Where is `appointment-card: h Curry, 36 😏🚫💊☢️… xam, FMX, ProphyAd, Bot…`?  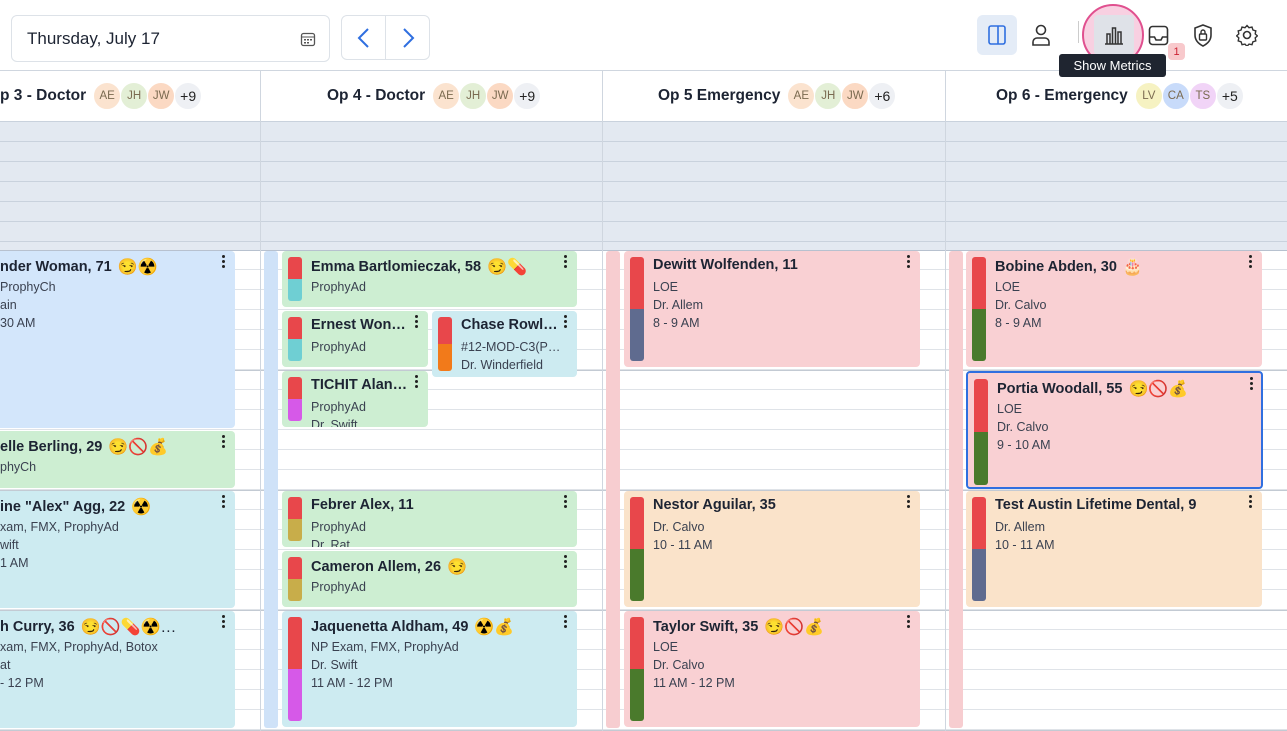
appointment-card: h Curry, 36 😏🚫💊☢️… xam, FMX, ProphyAd, Bot… is located at coordinates (117, 669).